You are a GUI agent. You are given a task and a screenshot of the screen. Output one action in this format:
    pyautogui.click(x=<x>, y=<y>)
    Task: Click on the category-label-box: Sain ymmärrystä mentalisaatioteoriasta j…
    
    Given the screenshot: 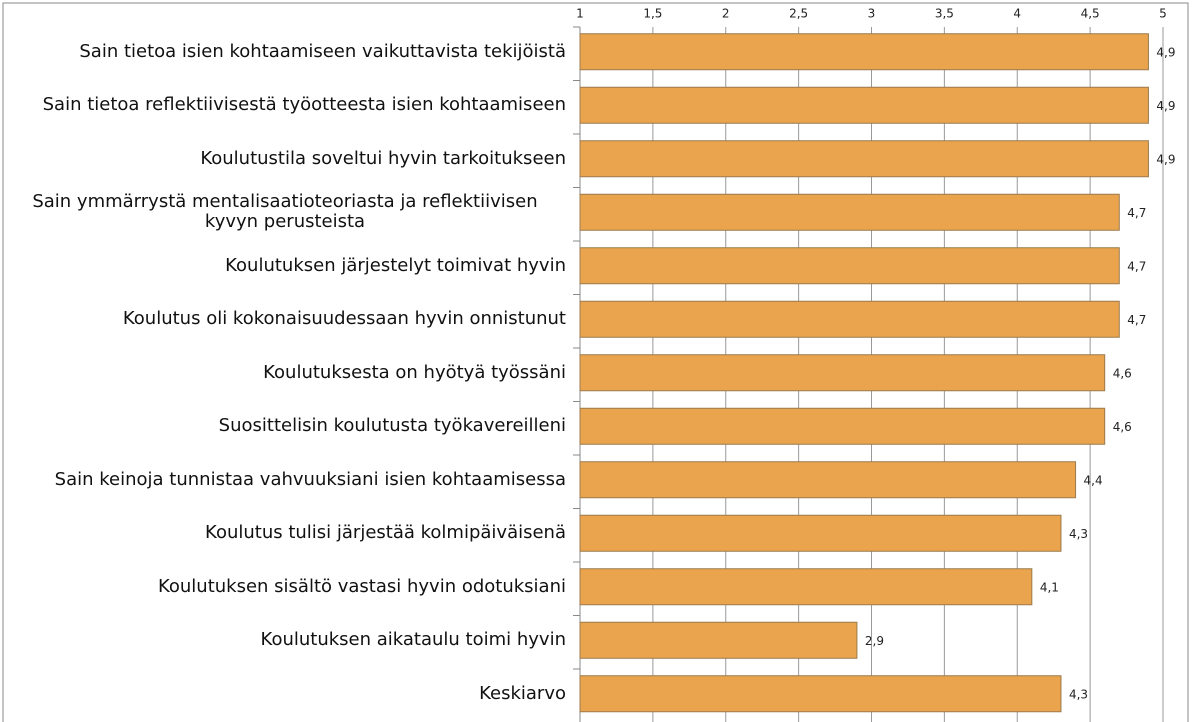 What is the action you would take?
    pyautogui.click(x=285, y=212)
    